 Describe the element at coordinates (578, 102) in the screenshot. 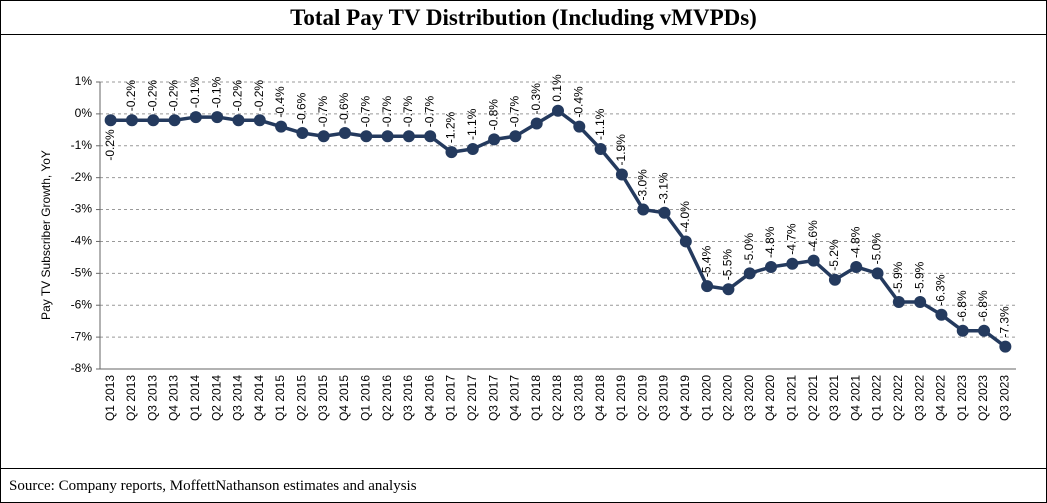

I see `value-label: -0.4%` at that location.